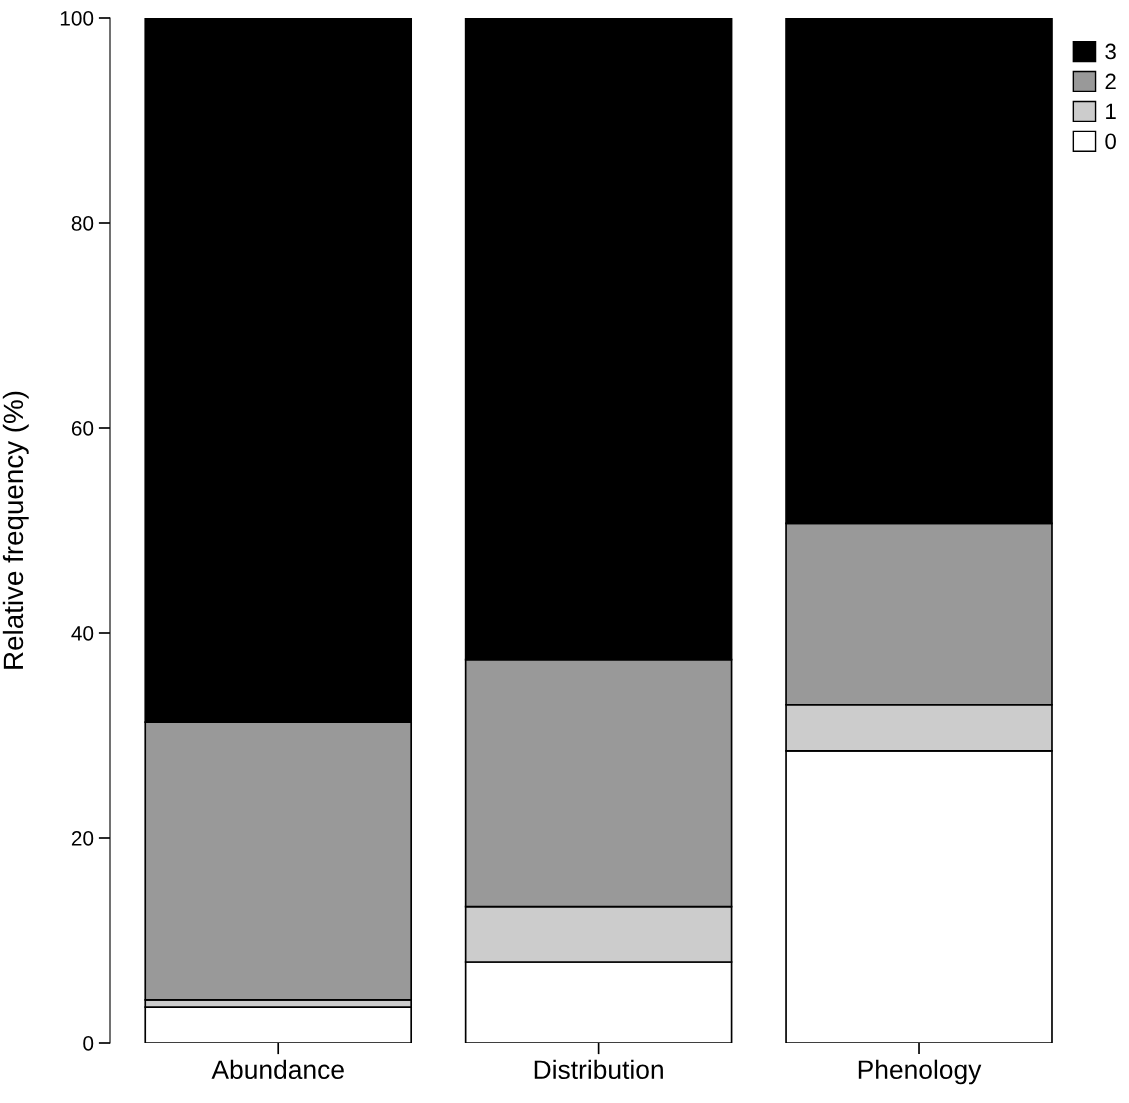 The width and height of the screenshot is (1129, 1103). I want to click on legend-label: 0, so click(1110, 141).